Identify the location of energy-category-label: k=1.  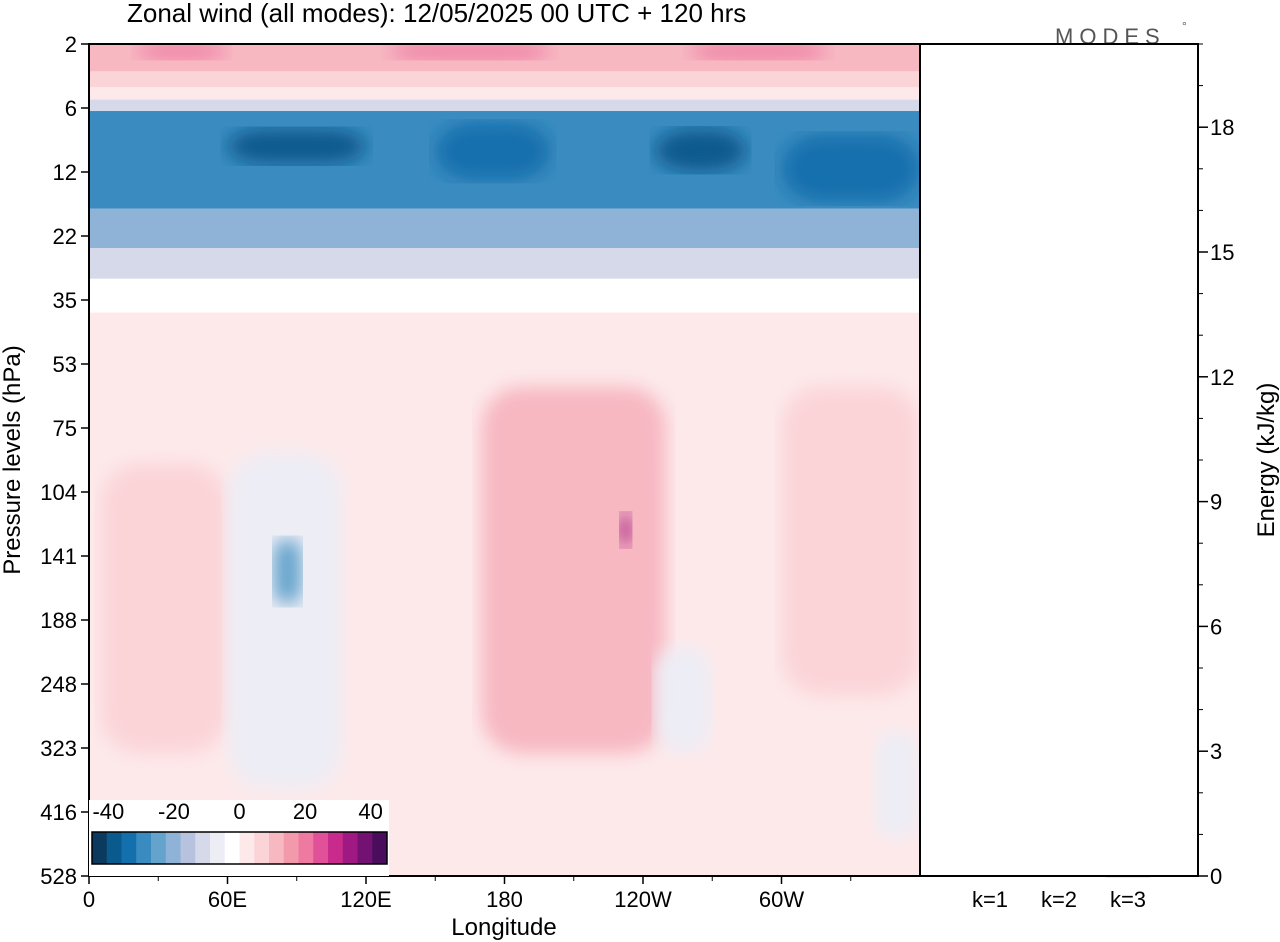
(990, 899).